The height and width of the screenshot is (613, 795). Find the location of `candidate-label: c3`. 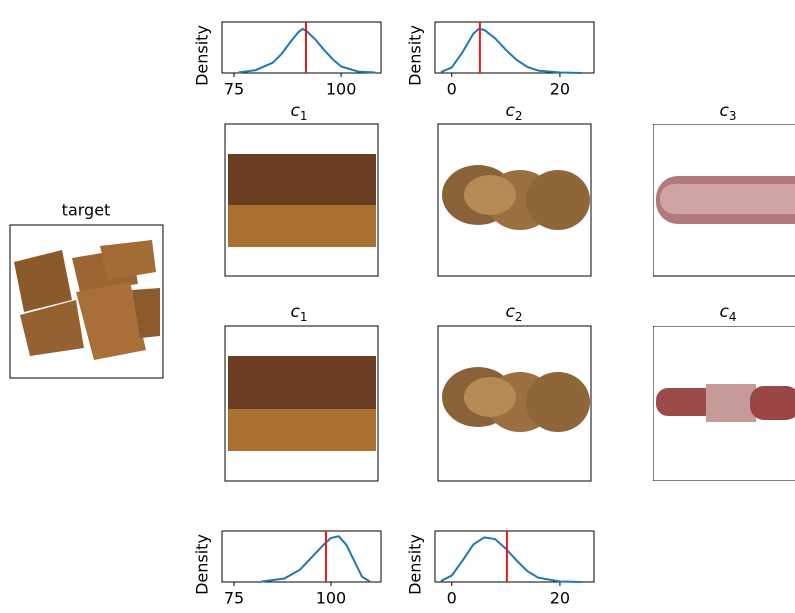

candidate-label: c3 is located at coordinates (728, 112).